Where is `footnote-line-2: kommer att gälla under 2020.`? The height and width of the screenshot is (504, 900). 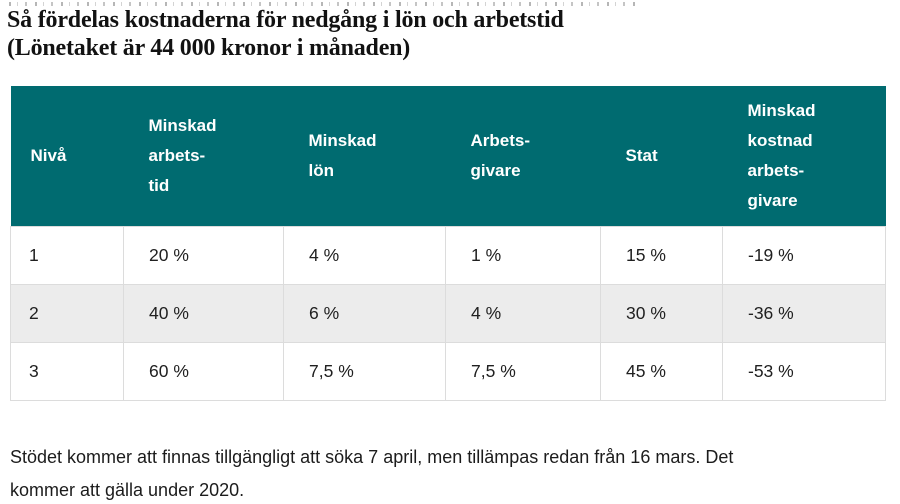
footnote-line-2: kommer att gälla under 2020. is located at coordinates (127, 490).